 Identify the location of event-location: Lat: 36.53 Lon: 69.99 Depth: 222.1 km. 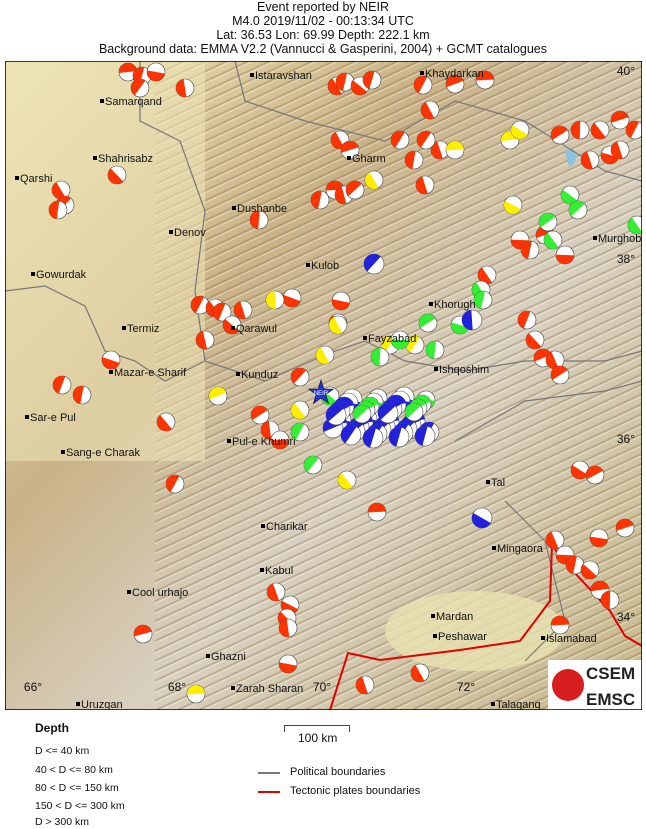
(323, 35).